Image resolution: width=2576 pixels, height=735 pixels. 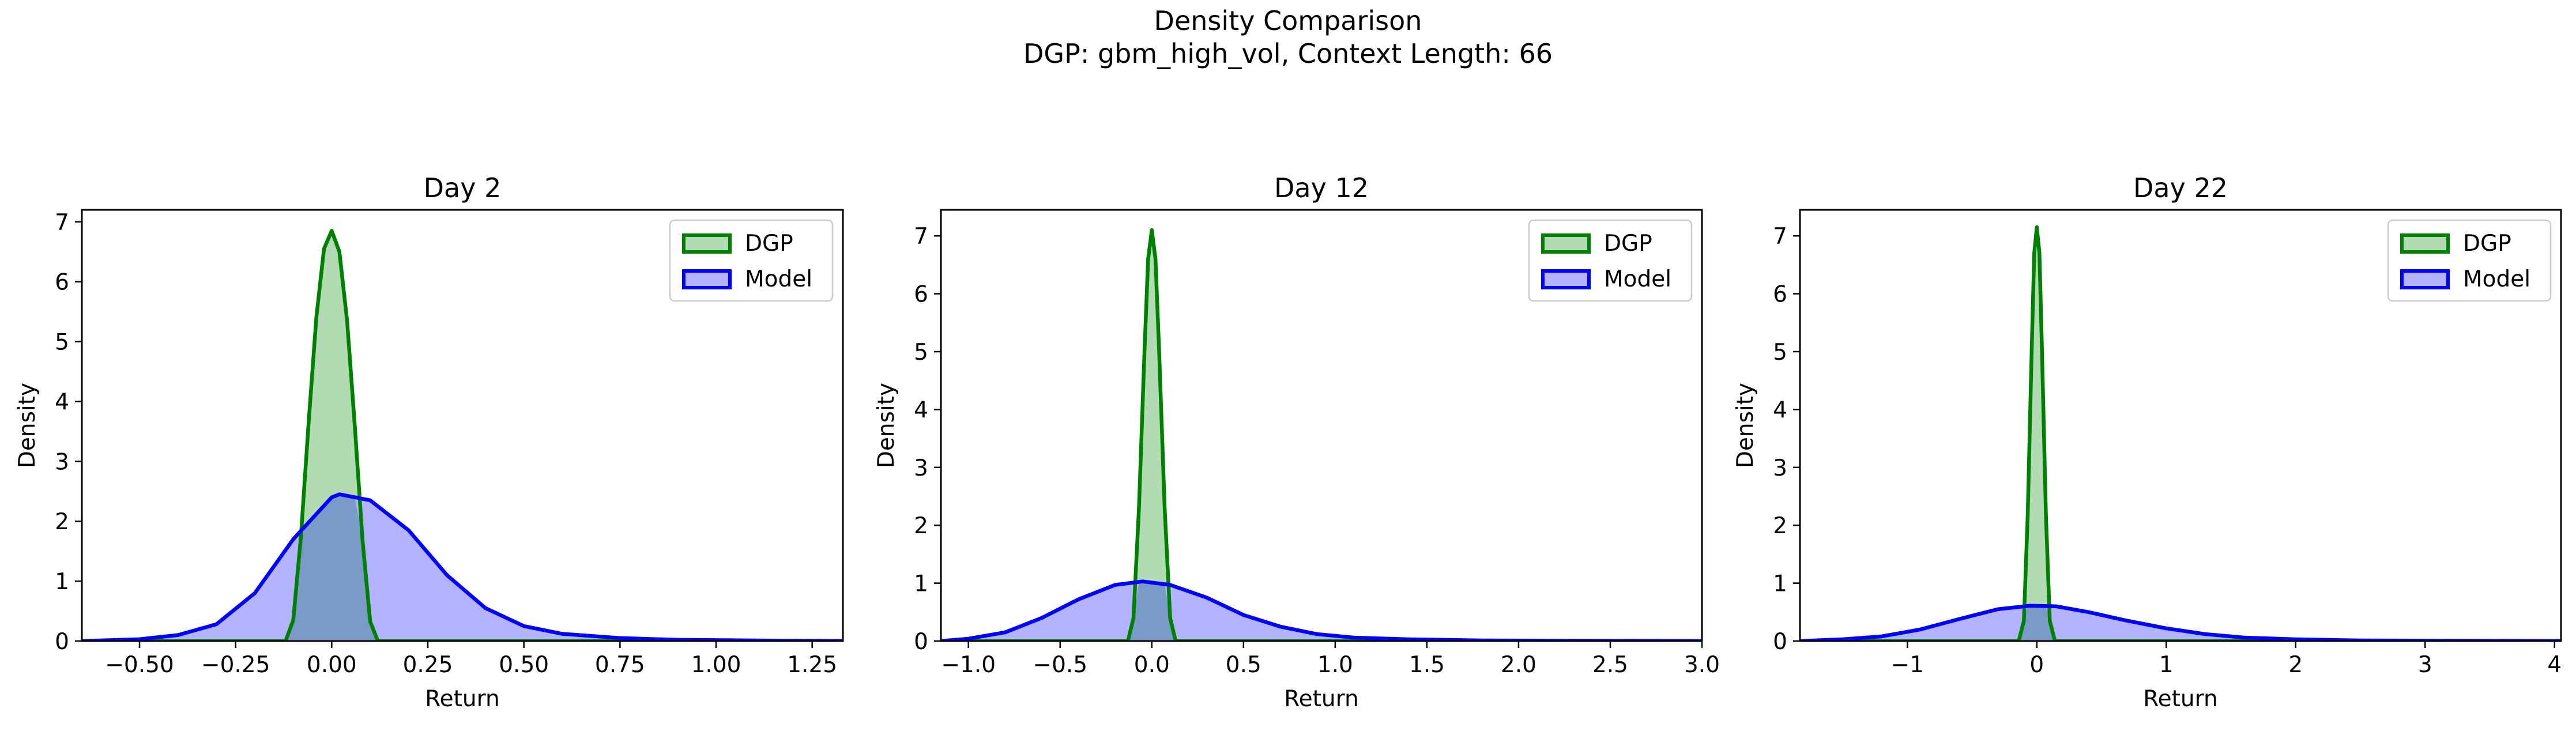 What do you see at coordinates (1243, 665) in the screenshot?
I see `x-tick-label: 0.5` at bounding box center [1243, 665].